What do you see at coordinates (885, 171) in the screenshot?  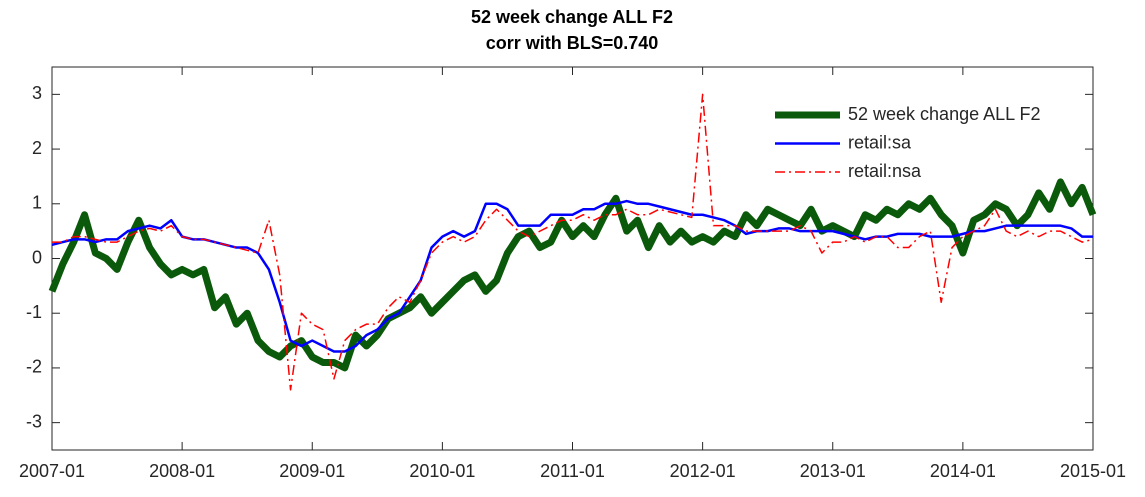 I see `legend-label: retail:nsa` at bounding box center [885, 171].